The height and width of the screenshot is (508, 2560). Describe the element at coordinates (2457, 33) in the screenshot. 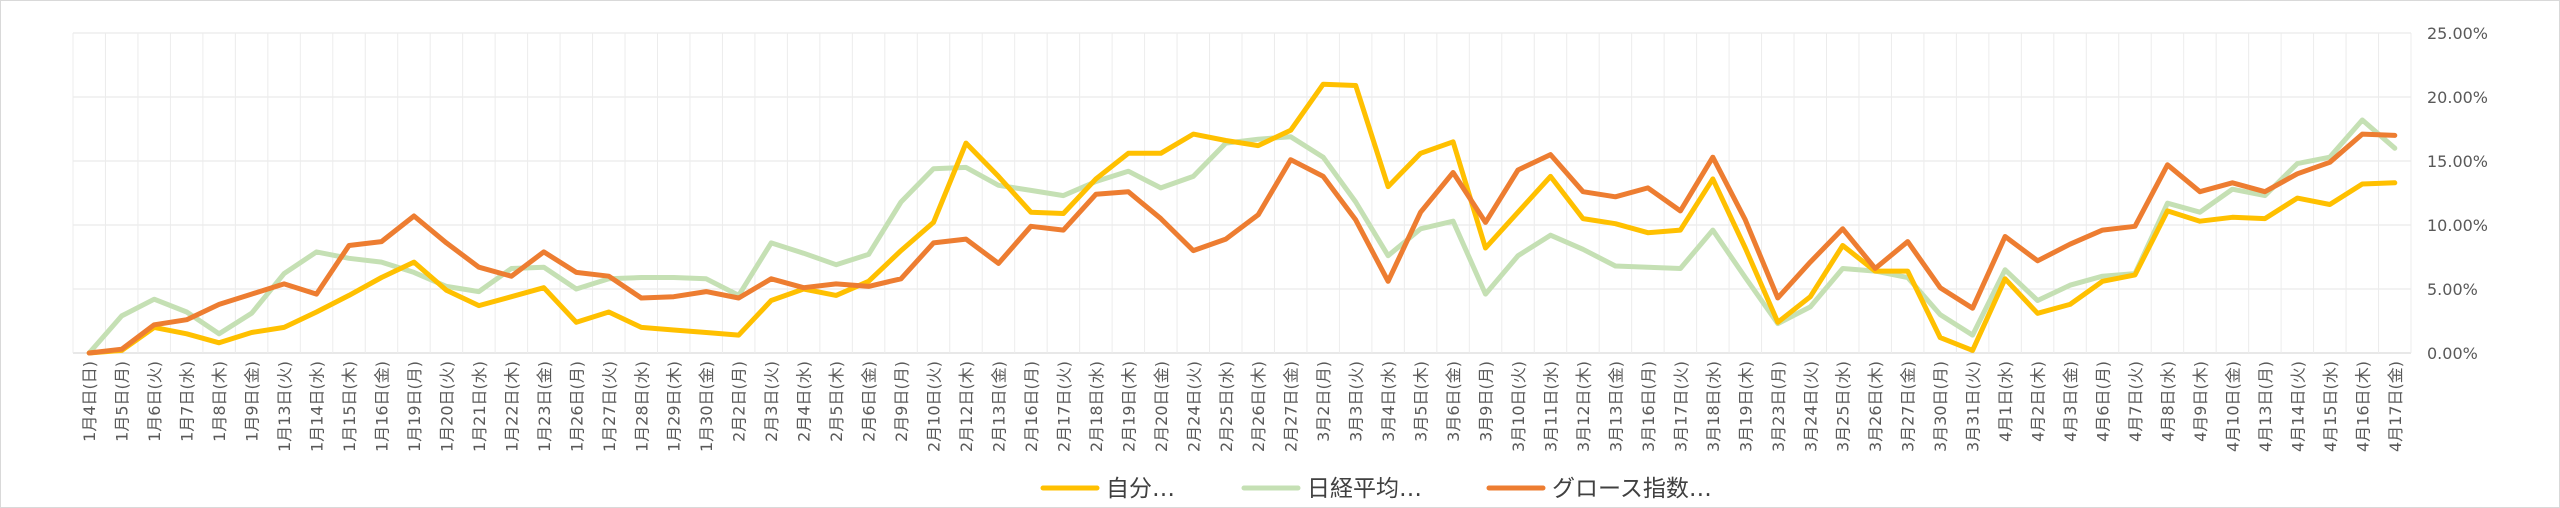

I see `y-tick-label: 25.00%` at that location.